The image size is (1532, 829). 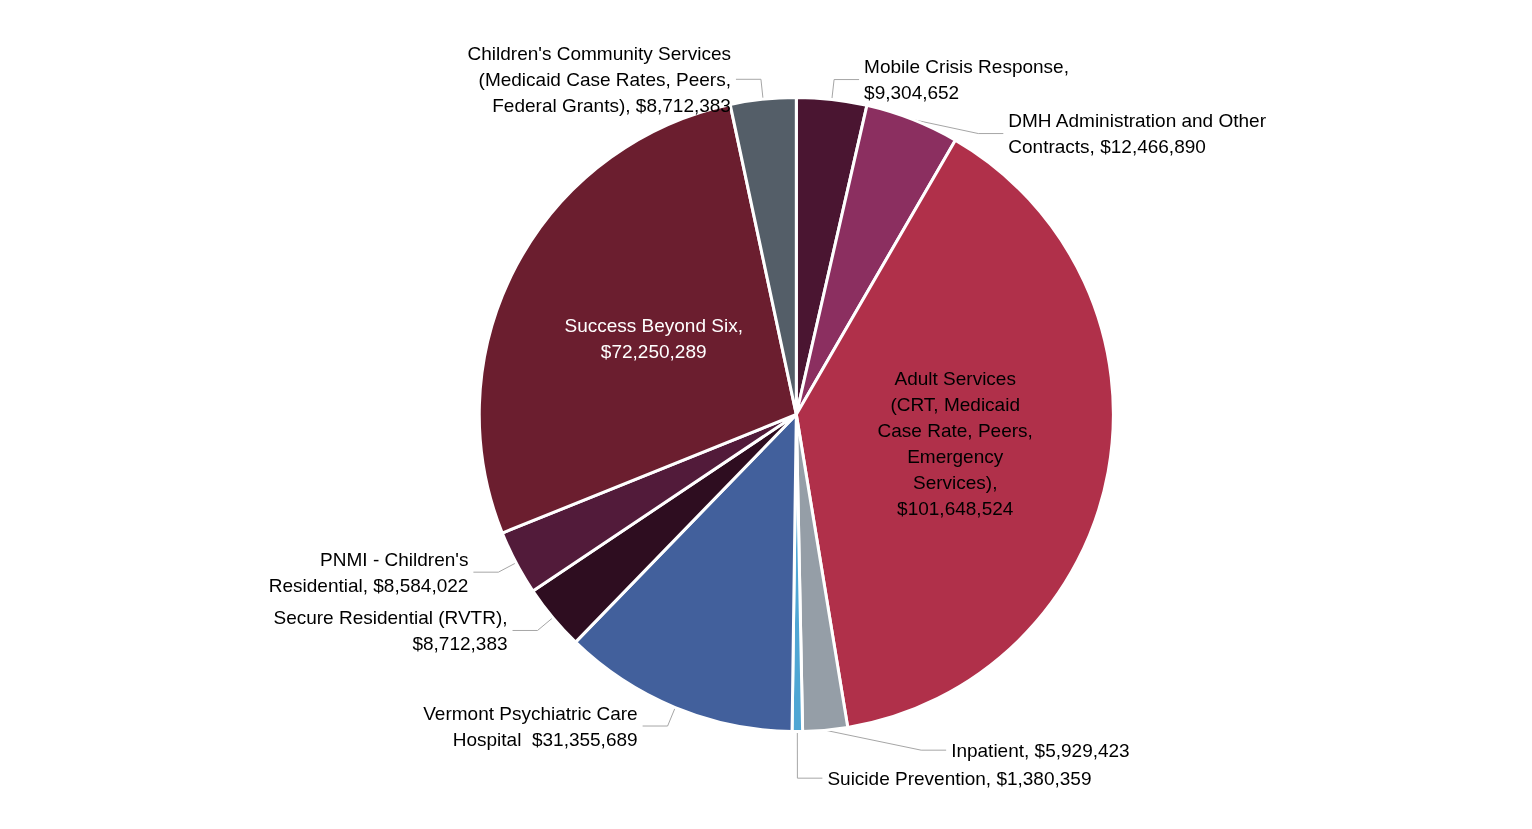 What do you see at coordinates (530, 726) in the screenshot?
I see `slice-label: Vermont Psychiatric Care Hospital $31,355,689` at bounding box center [530, 726].